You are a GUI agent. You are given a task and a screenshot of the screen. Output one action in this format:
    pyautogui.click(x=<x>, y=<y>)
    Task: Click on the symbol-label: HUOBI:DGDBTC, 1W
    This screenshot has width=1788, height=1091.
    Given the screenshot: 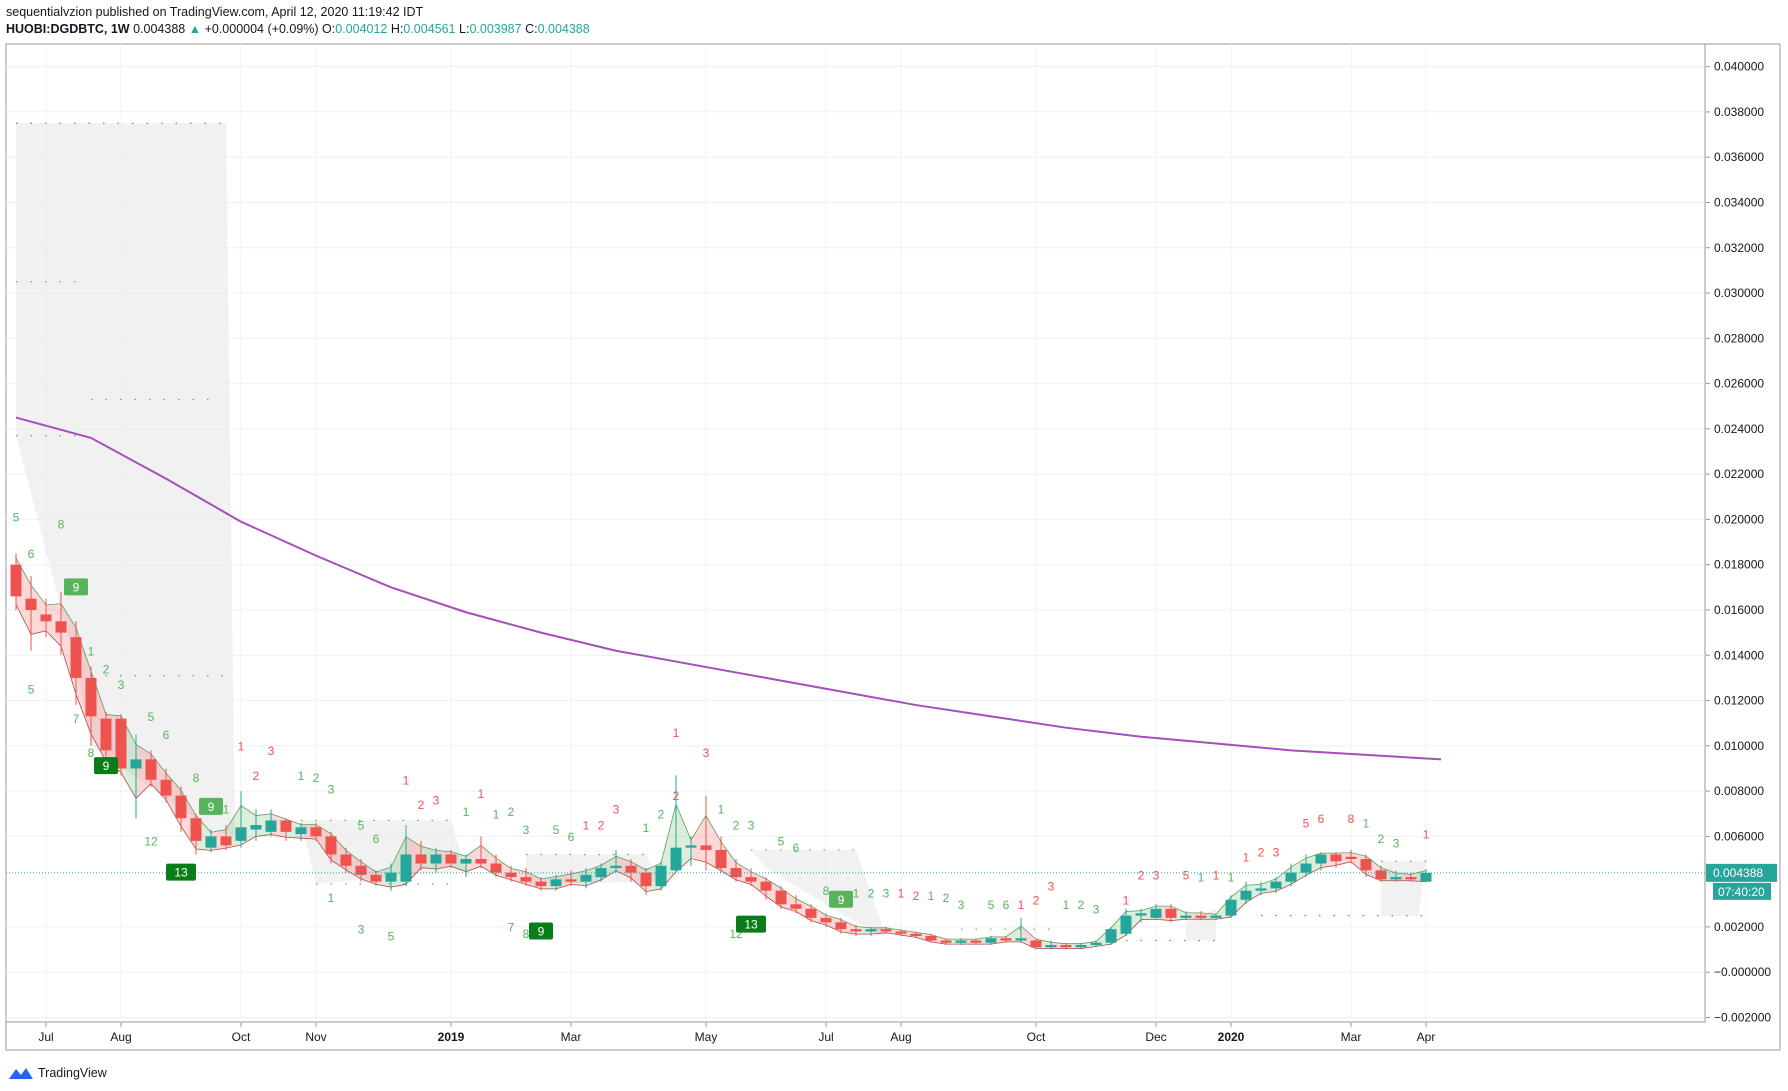 What is the action you would take?
    pyautogui.click(x=68, y=29)
    